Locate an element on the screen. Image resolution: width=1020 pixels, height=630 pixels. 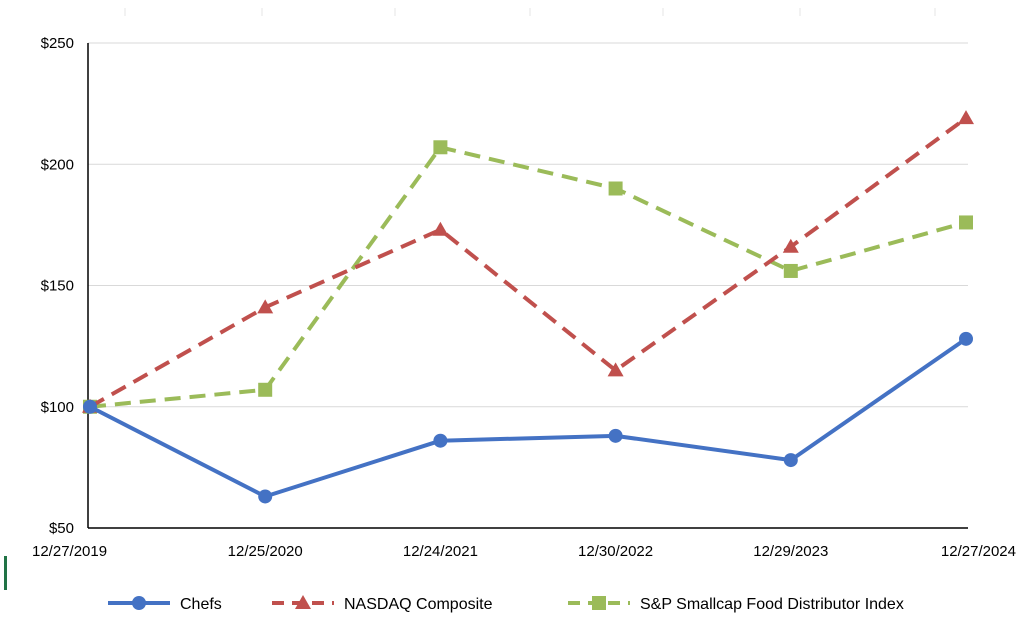
legend-item: Chefs is located at coordinates (165, 604).